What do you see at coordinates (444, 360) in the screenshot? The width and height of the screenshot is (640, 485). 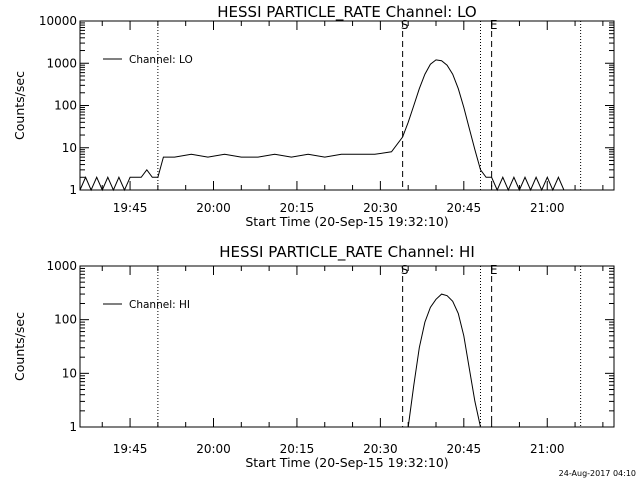 I see `hi-series-line` at bounding box center [444, 360].